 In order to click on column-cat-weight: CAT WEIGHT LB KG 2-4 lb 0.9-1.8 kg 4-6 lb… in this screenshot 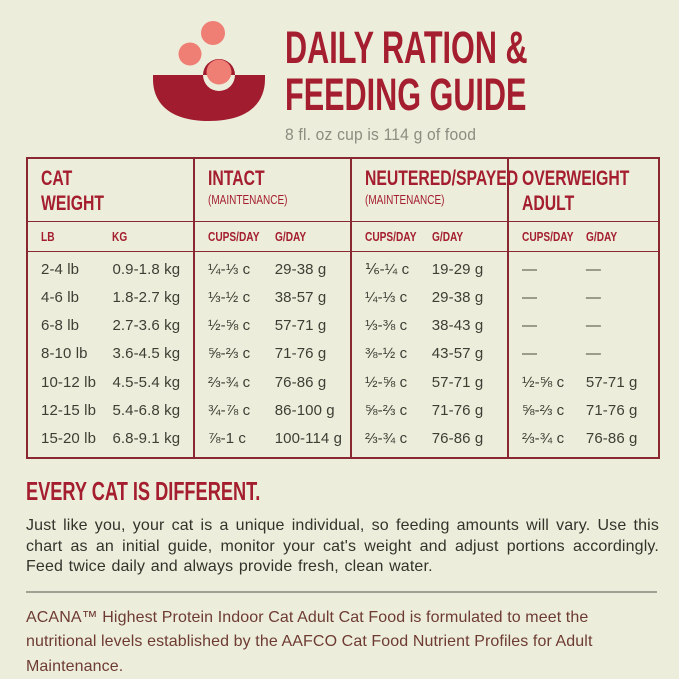, I will do `click(111, 308)`.